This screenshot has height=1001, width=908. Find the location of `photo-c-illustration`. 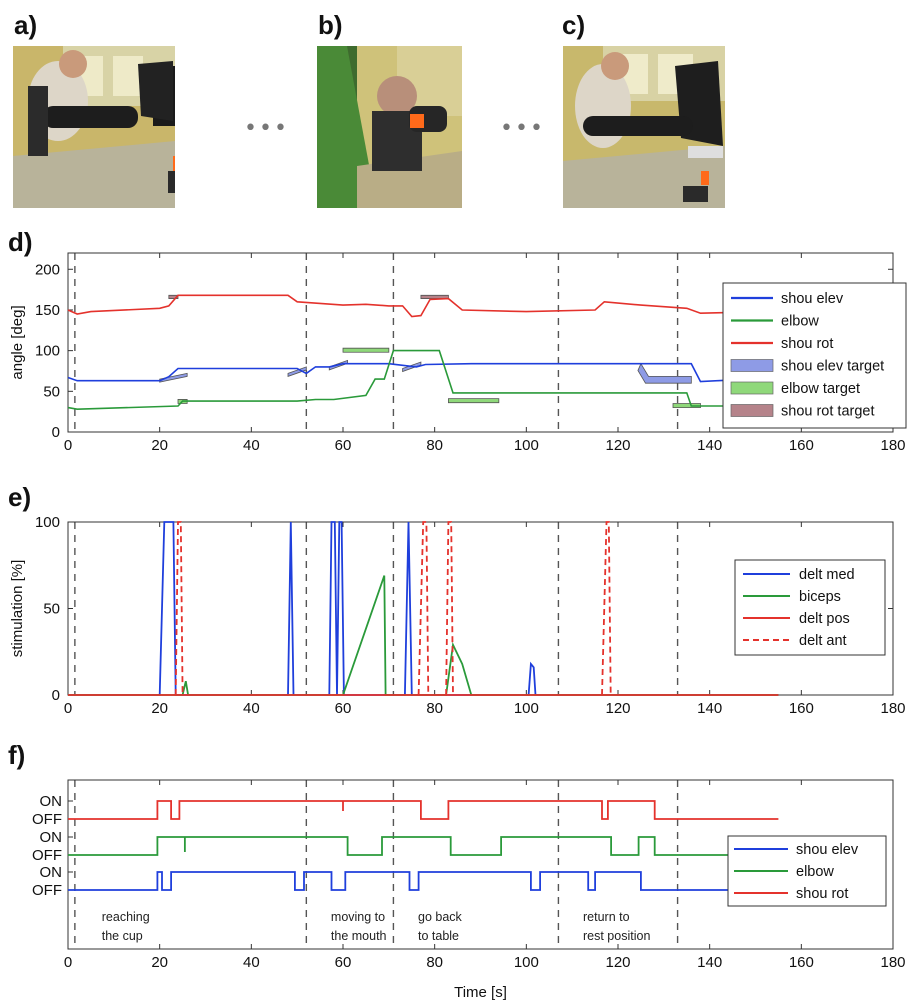

photo-c-illustration is located at coordinates (644, 127).